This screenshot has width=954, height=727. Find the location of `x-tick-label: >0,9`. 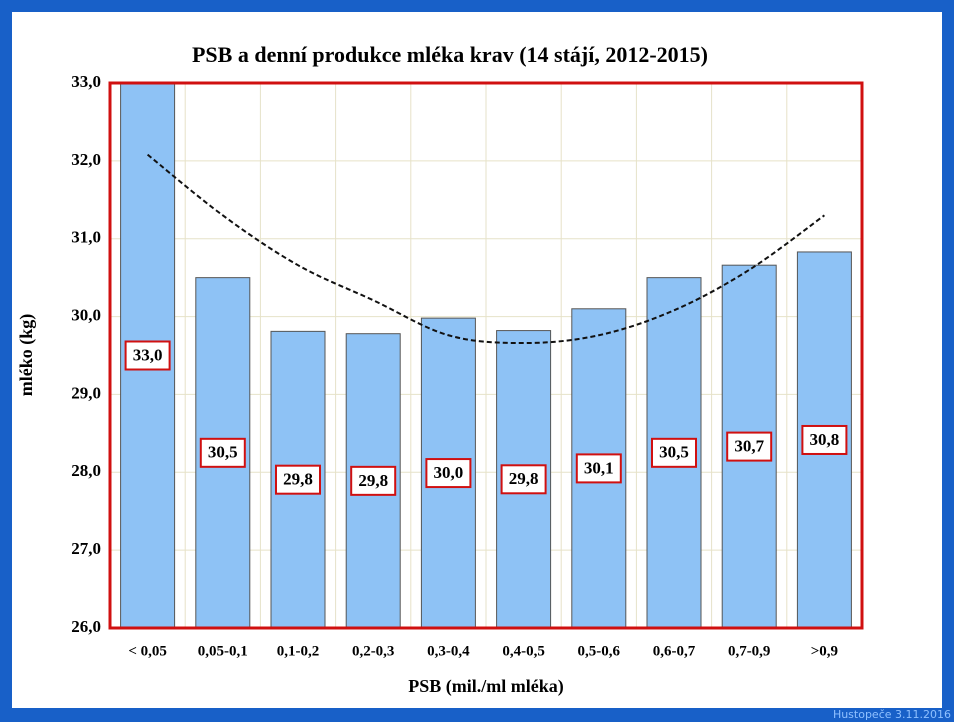

x-tick-label: >0,9 is located at coordinates (824, 651).